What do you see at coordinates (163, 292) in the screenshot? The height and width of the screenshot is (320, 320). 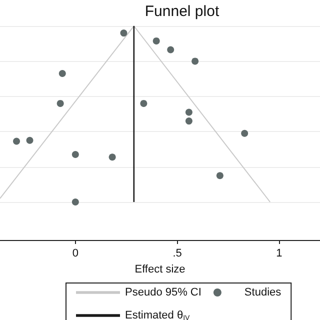 I see `legend-label: Pseudo 95% CI` at bounding box center [163, 292].